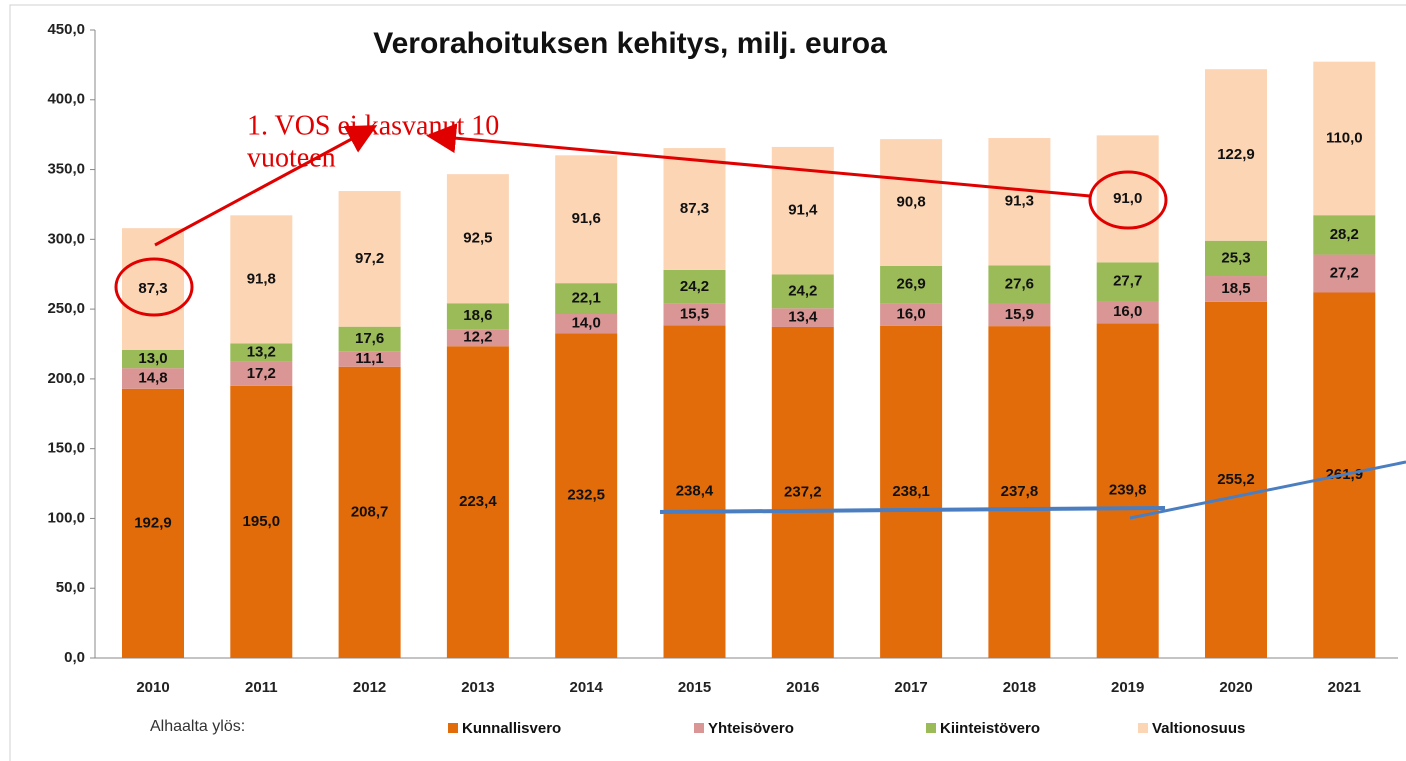 The width and height of the screenshot is (1406, 761). What do you see at coordinates (266, 186) in the screenshot?
I see `arrow` at bounding box center [266, 186].